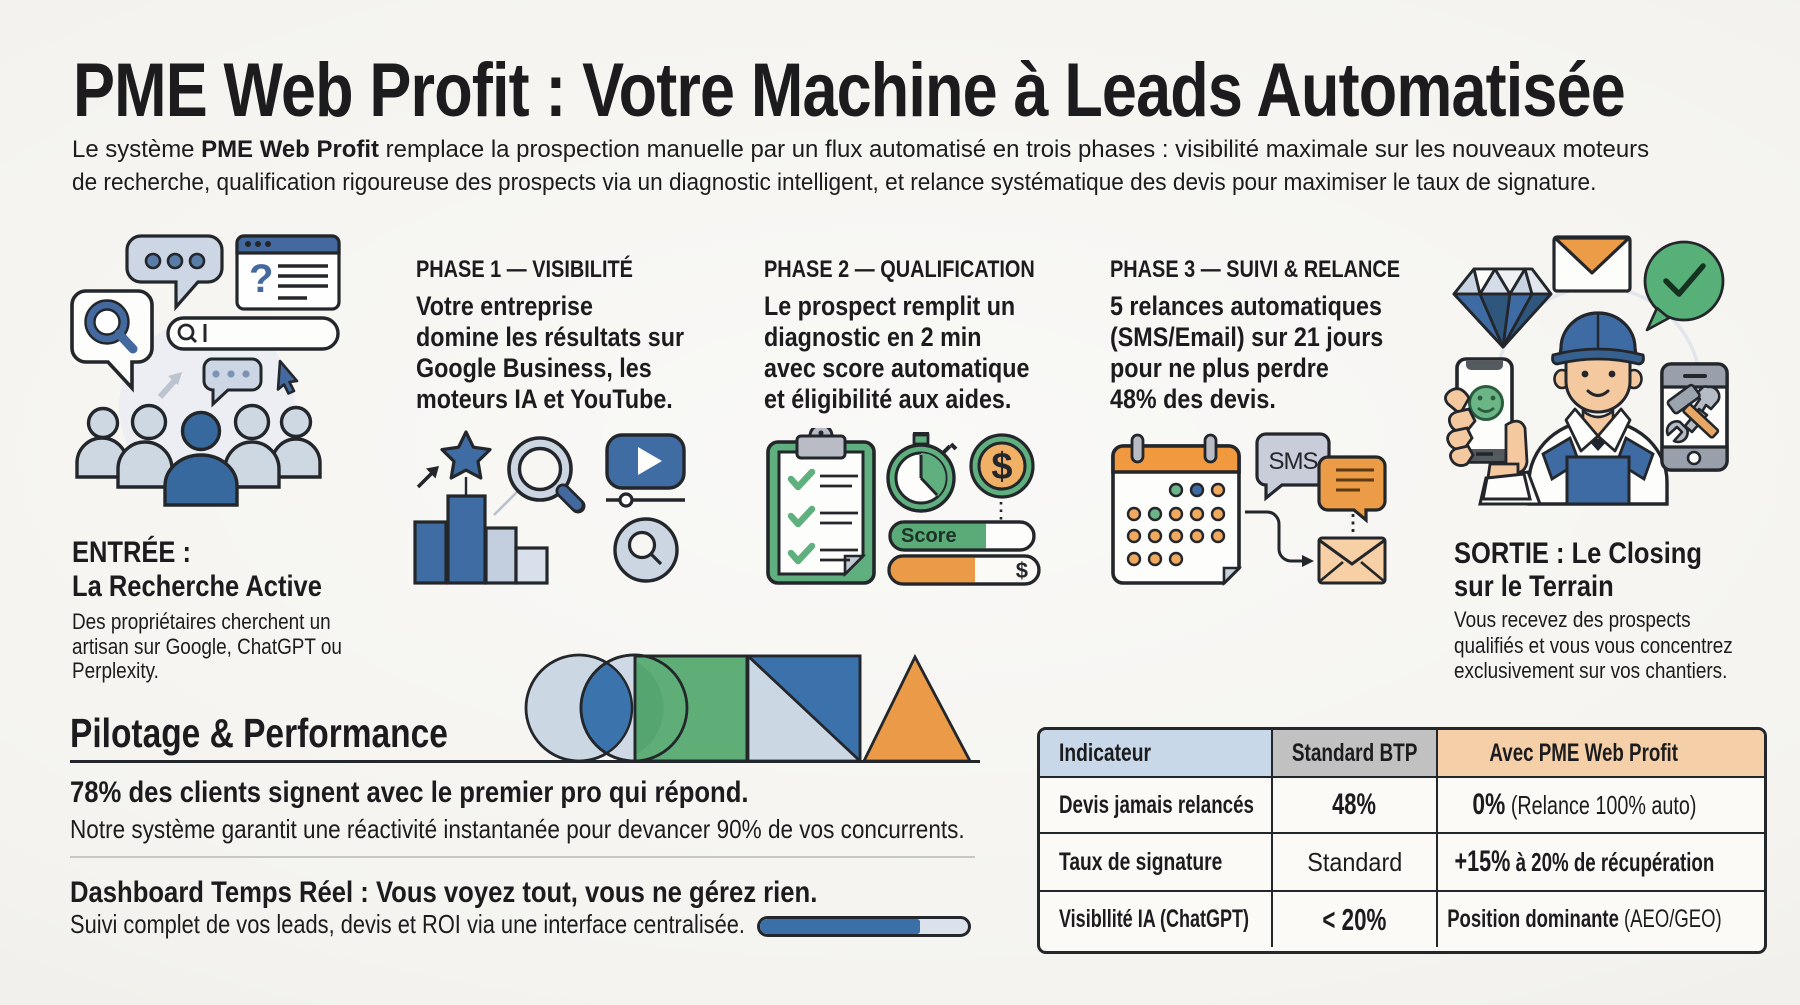 The image size is (1800, 1005). Describe the element at coordinates (929, 536) in the screenshot. I see `svg-text: Score` at that location.